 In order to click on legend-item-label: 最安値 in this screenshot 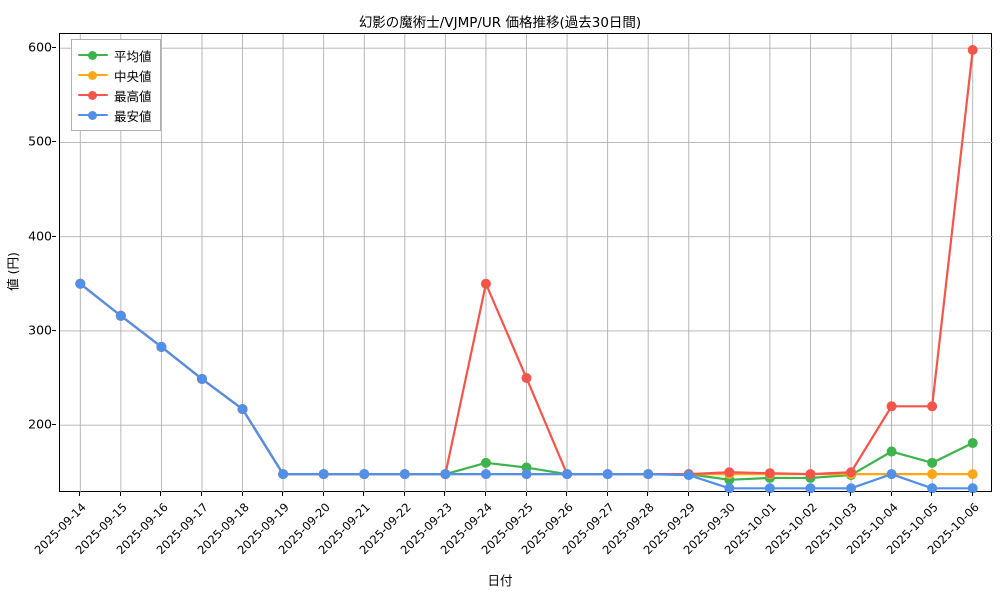, I will do `click(133, 116)`.